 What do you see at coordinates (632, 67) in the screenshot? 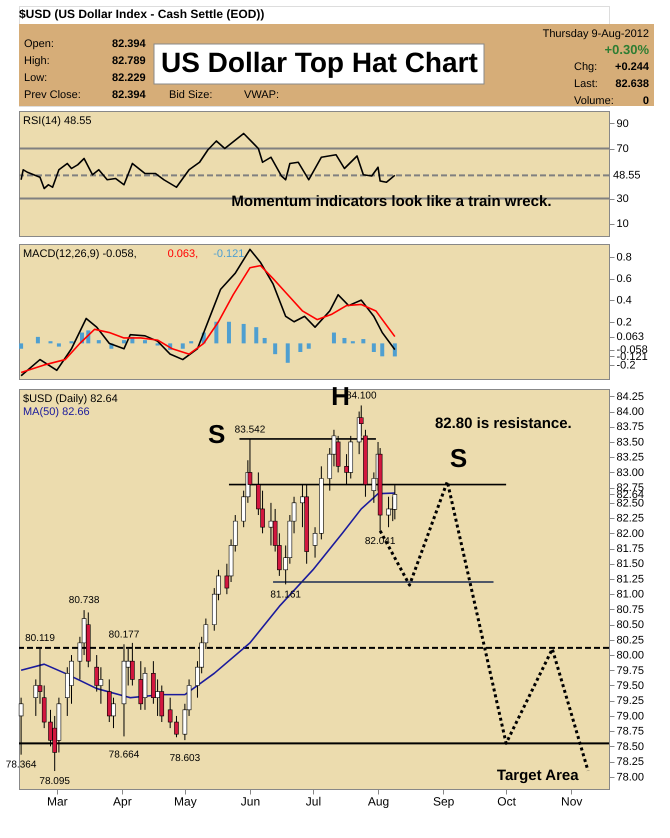
I see `text: +0.244` at bounding box center [632, 67].